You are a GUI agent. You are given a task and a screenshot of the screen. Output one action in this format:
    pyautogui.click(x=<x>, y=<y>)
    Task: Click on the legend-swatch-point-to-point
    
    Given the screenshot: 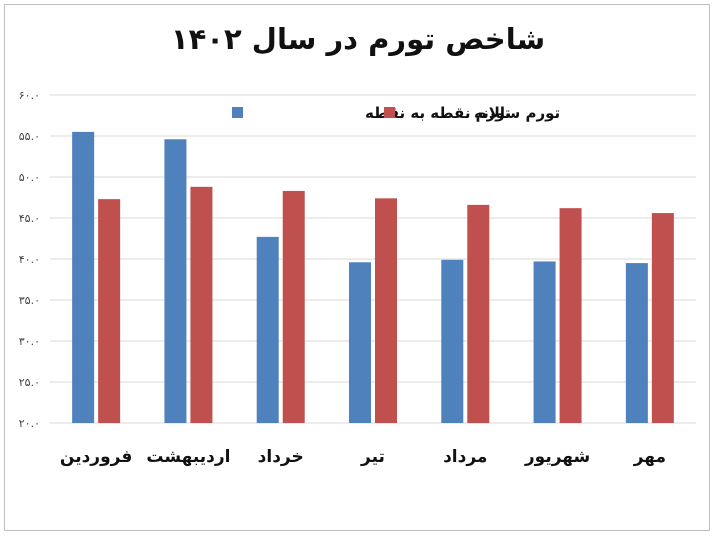 What is the action you would take?
    pyautogui.click(x=237, y=112)
    